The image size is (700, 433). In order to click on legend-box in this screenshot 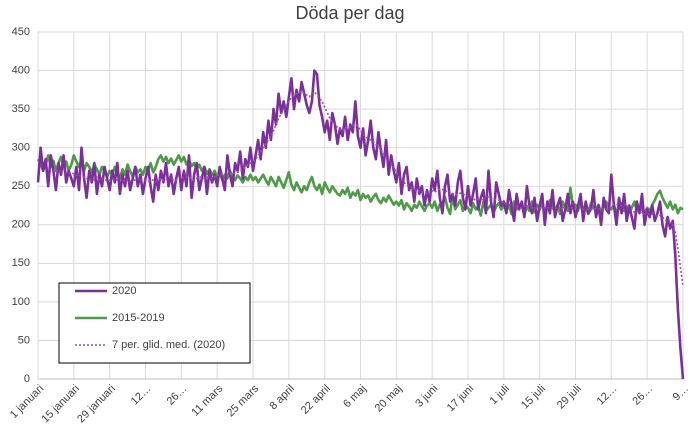, I will do `click(154, 323)`.